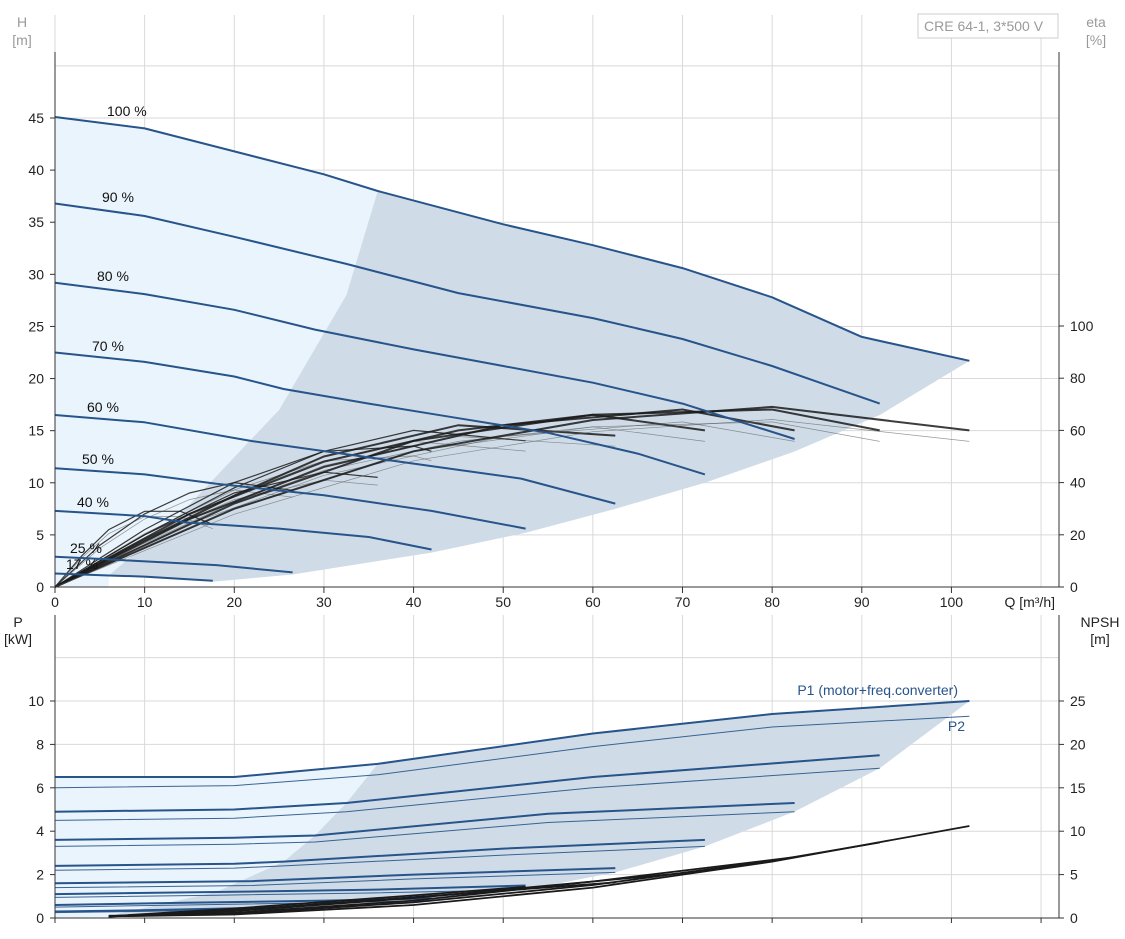 This screenshot has width=1125, height=939. Describe the element at coordinates (36, 431) in the screenshot. I see `y-left-tick-label: 15` at that location.